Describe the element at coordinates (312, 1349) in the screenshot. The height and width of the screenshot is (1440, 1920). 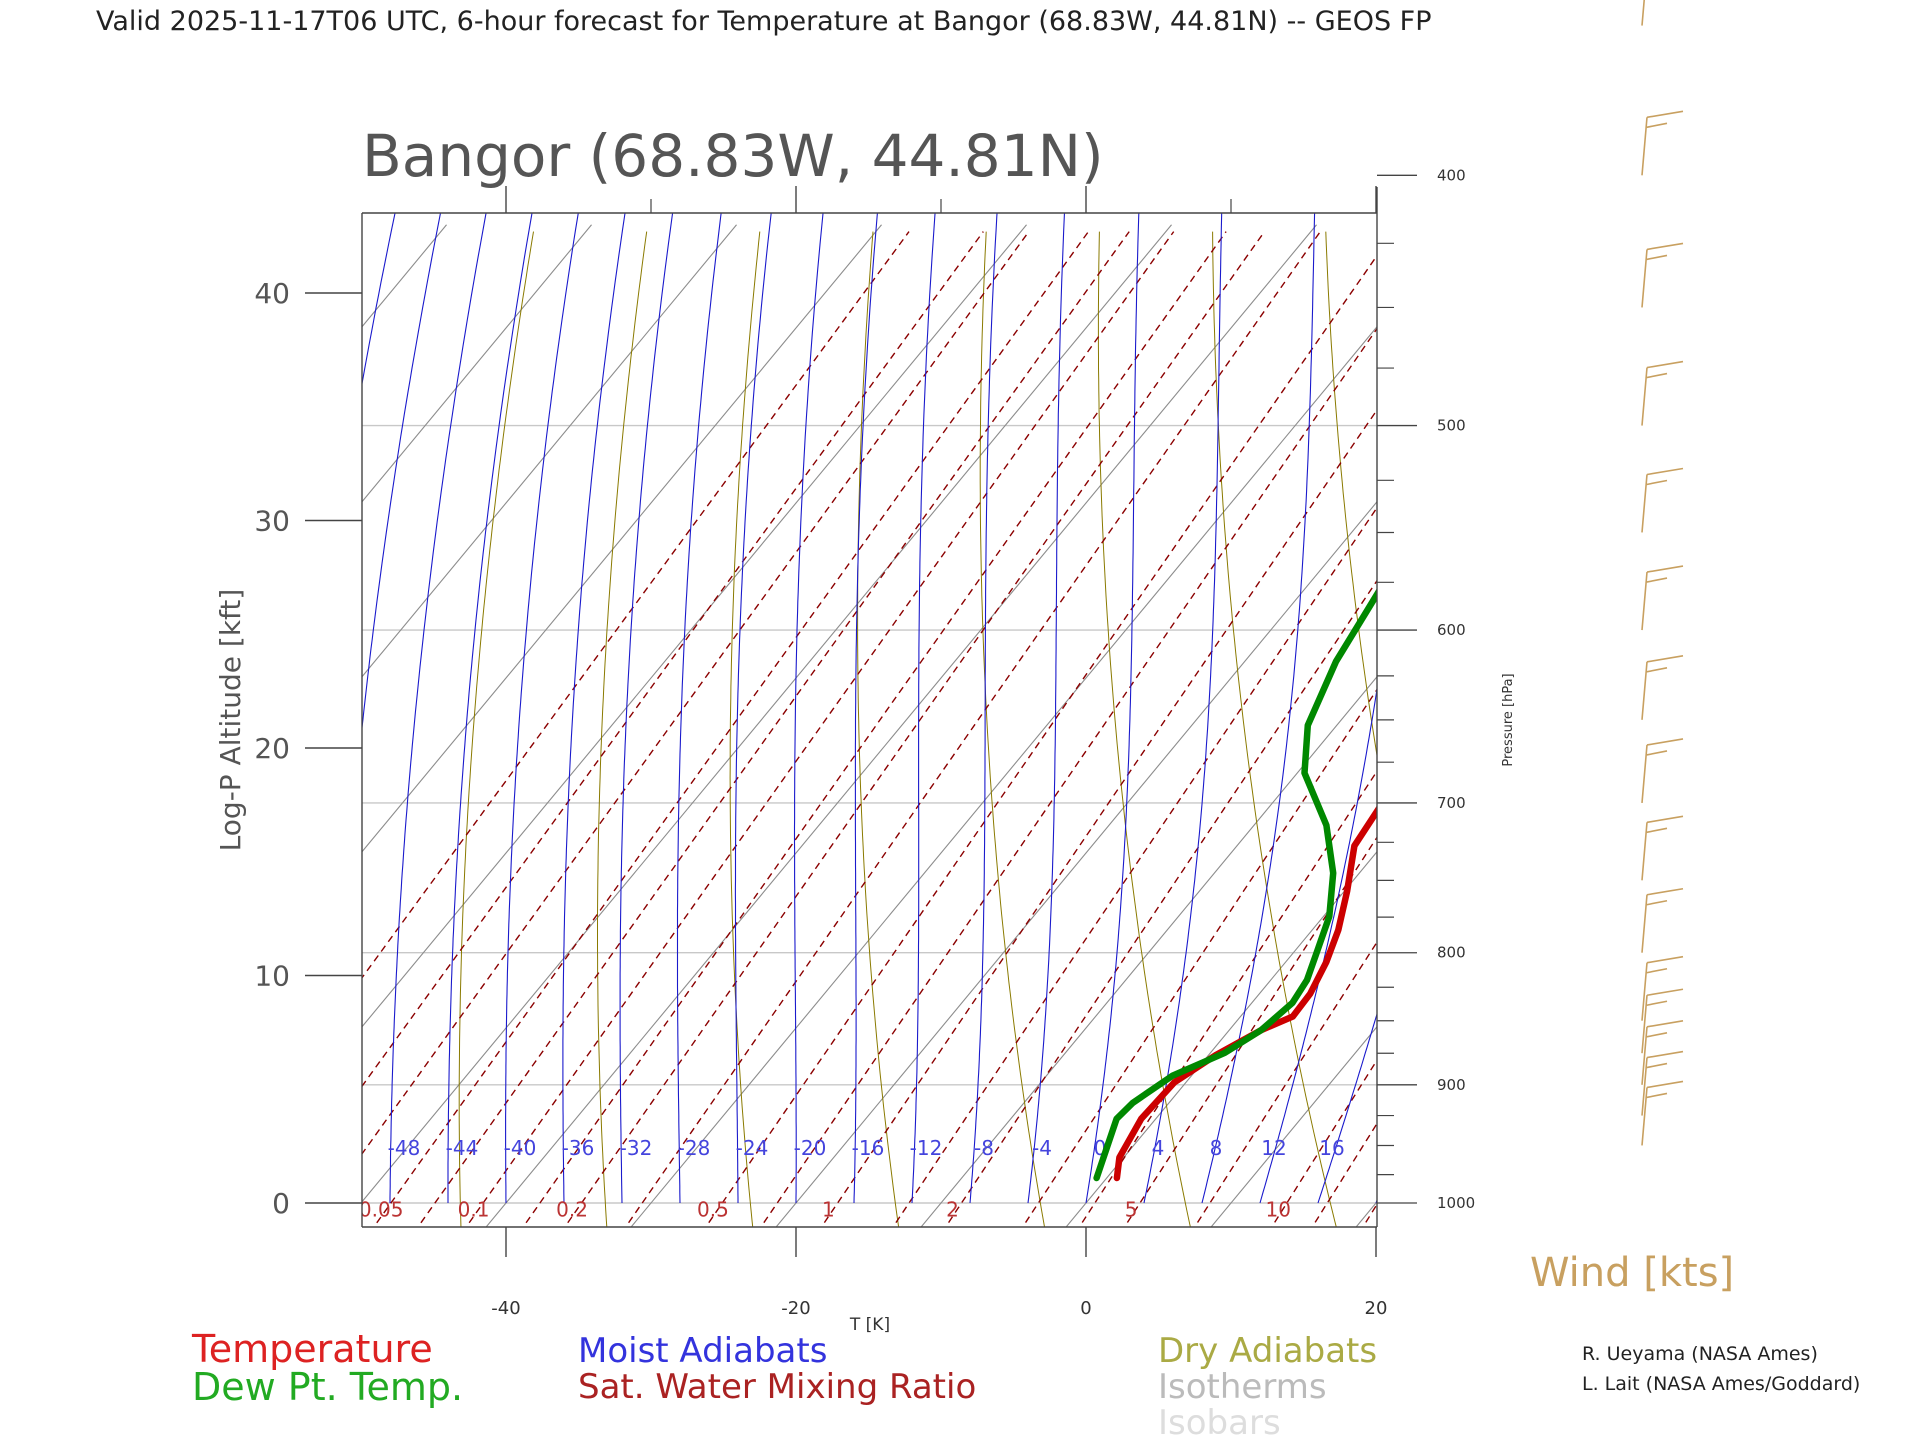
I see `legend-temperature: Temperature` at that location.